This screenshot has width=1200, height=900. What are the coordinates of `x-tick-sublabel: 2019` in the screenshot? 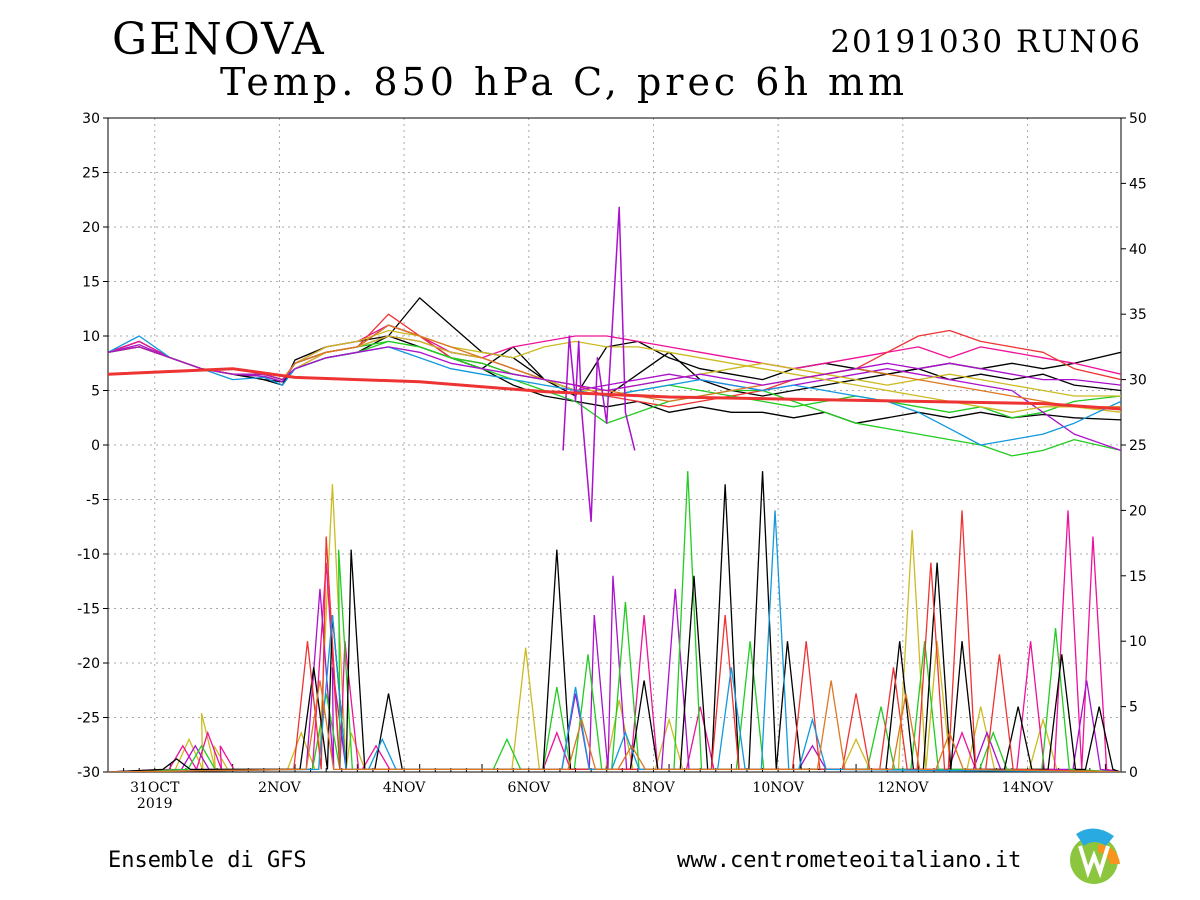 It's located at (155, 804).